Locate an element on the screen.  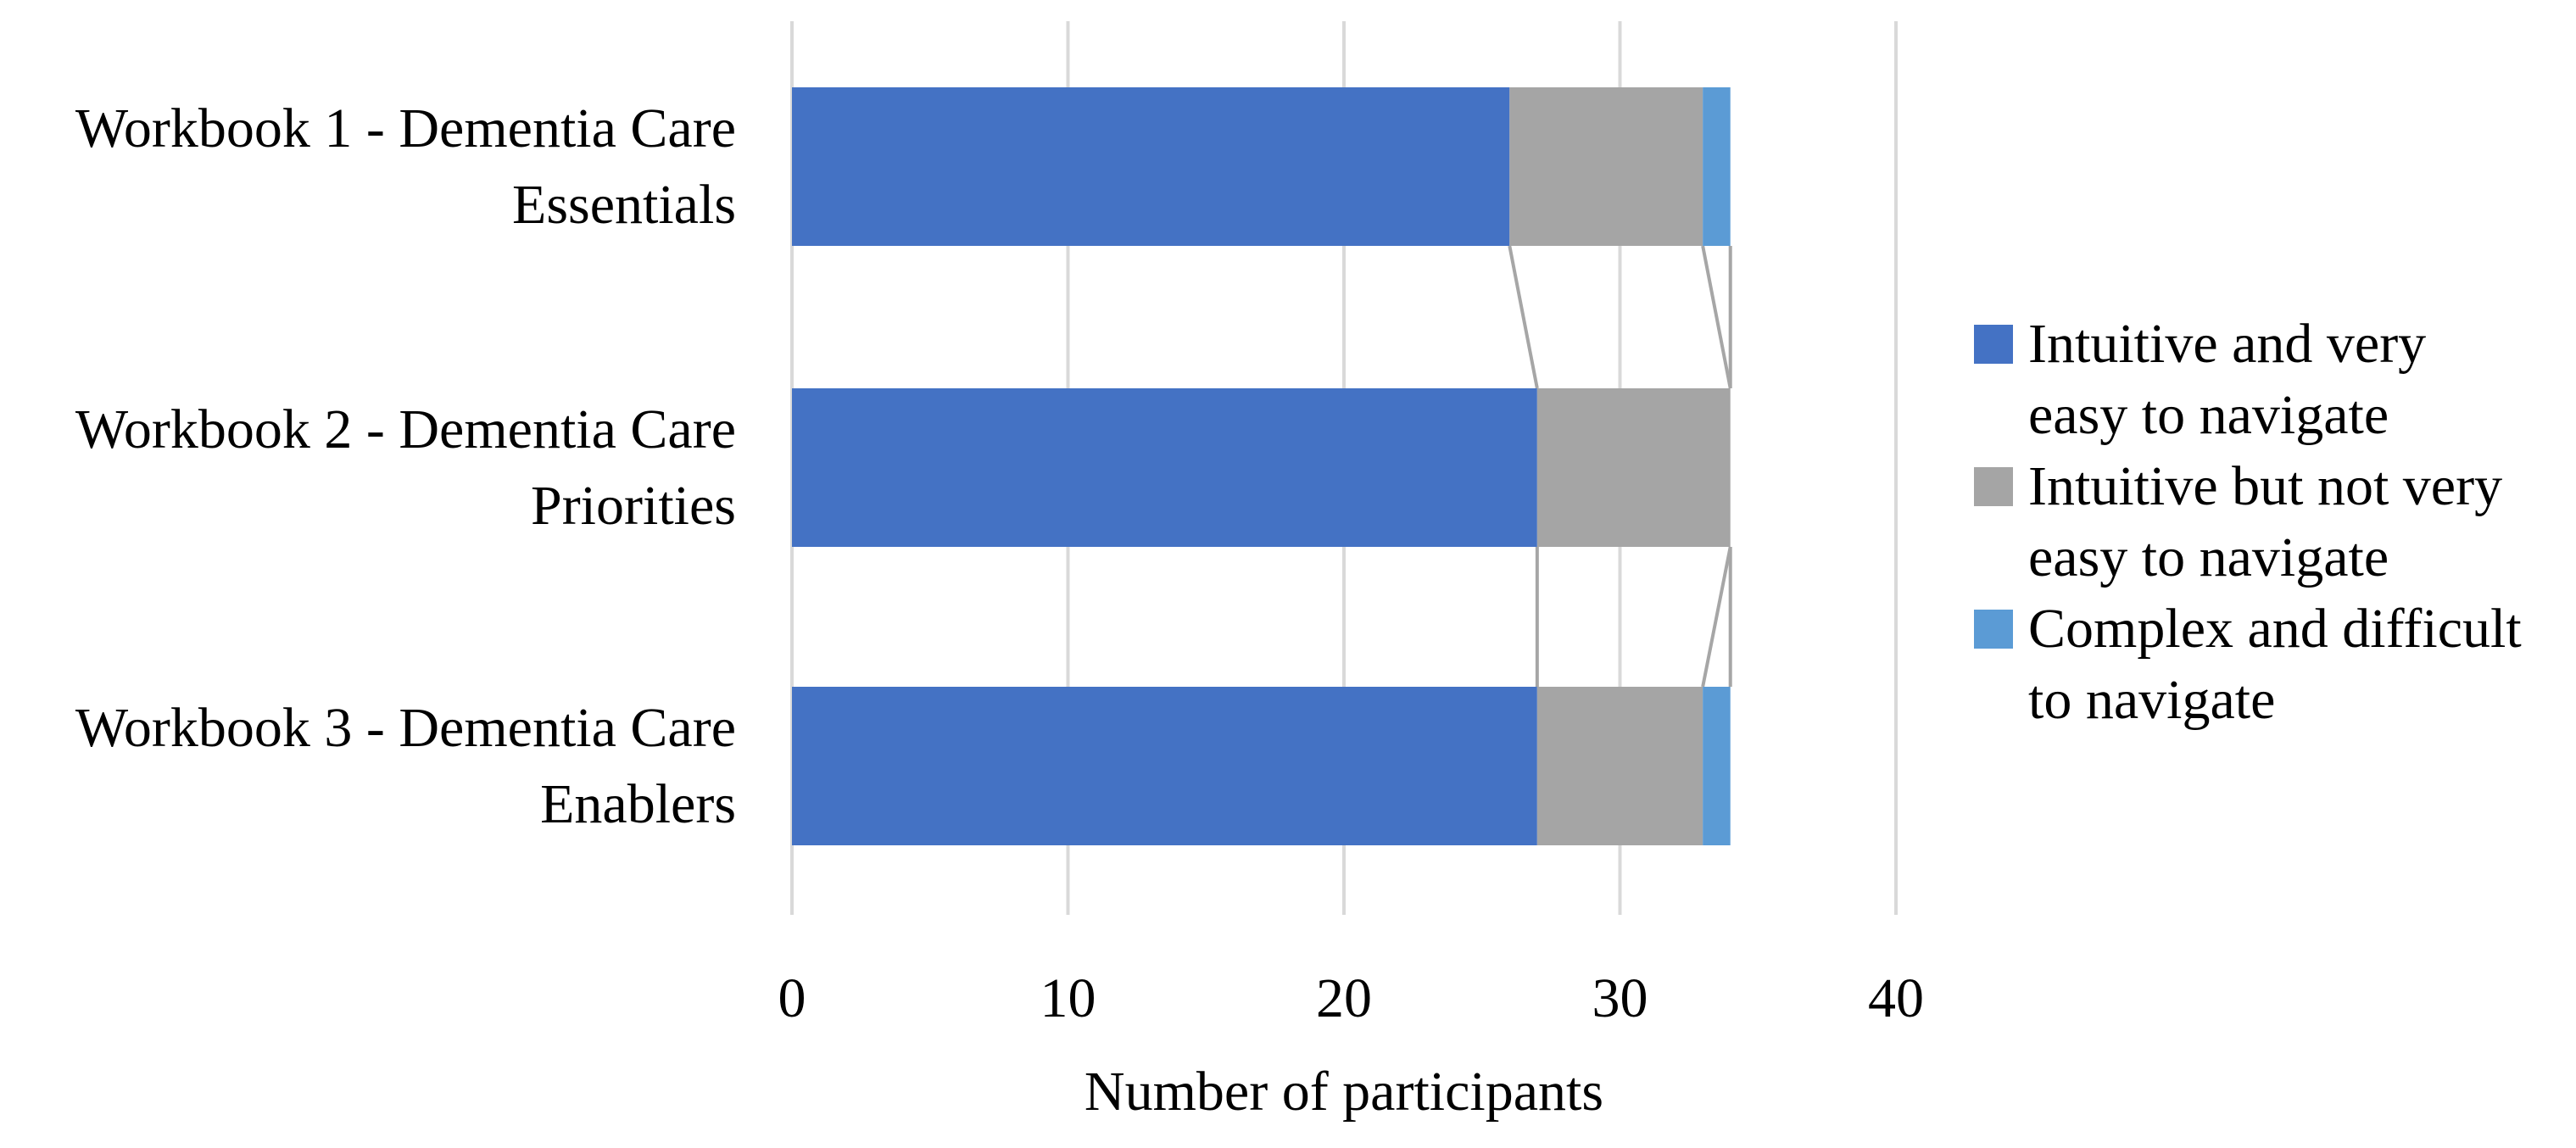
legend-item: Intuitive but not very easy to navigate is located at coordinates (2248, 522).